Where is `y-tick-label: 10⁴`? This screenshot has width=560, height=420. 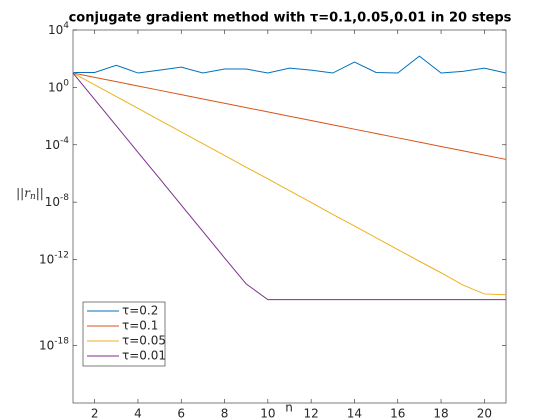
y-tick-label: 10⁴ is located at coordinates (58, 29).